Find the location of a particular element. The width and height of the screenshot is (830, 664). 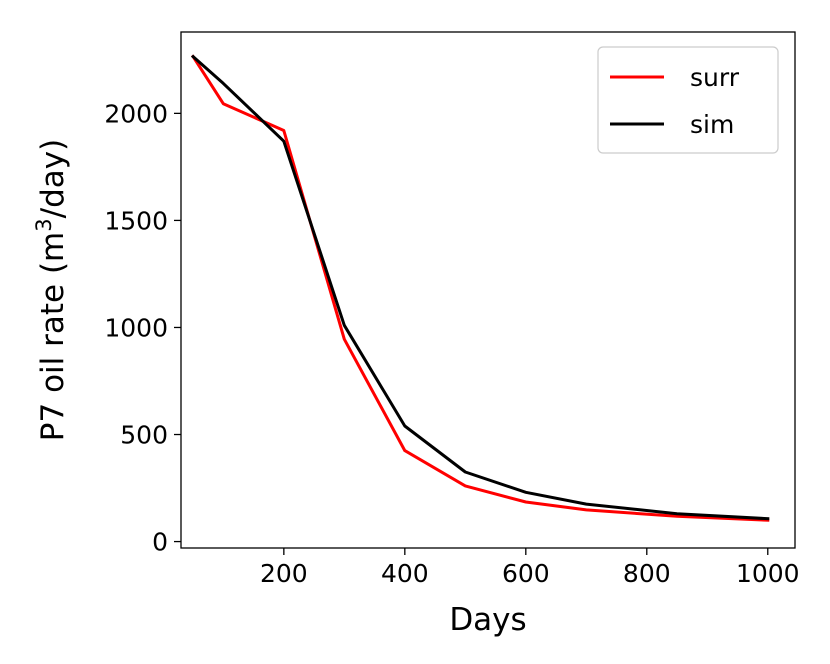

y-axis-label-superscript: 3 is located at coordinates (44, 224).